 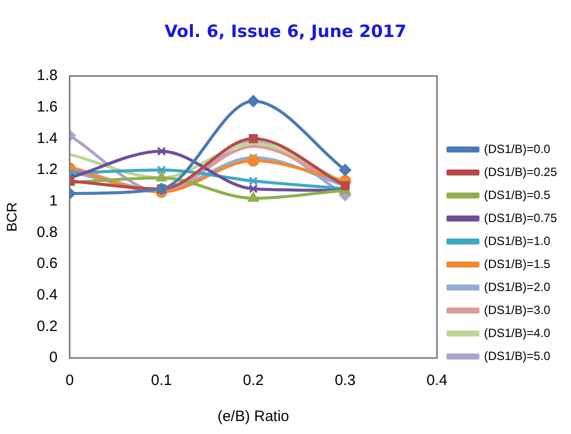 I want to click on legend-label: (DS1/B)=2.0, so click(x=517, y=287).